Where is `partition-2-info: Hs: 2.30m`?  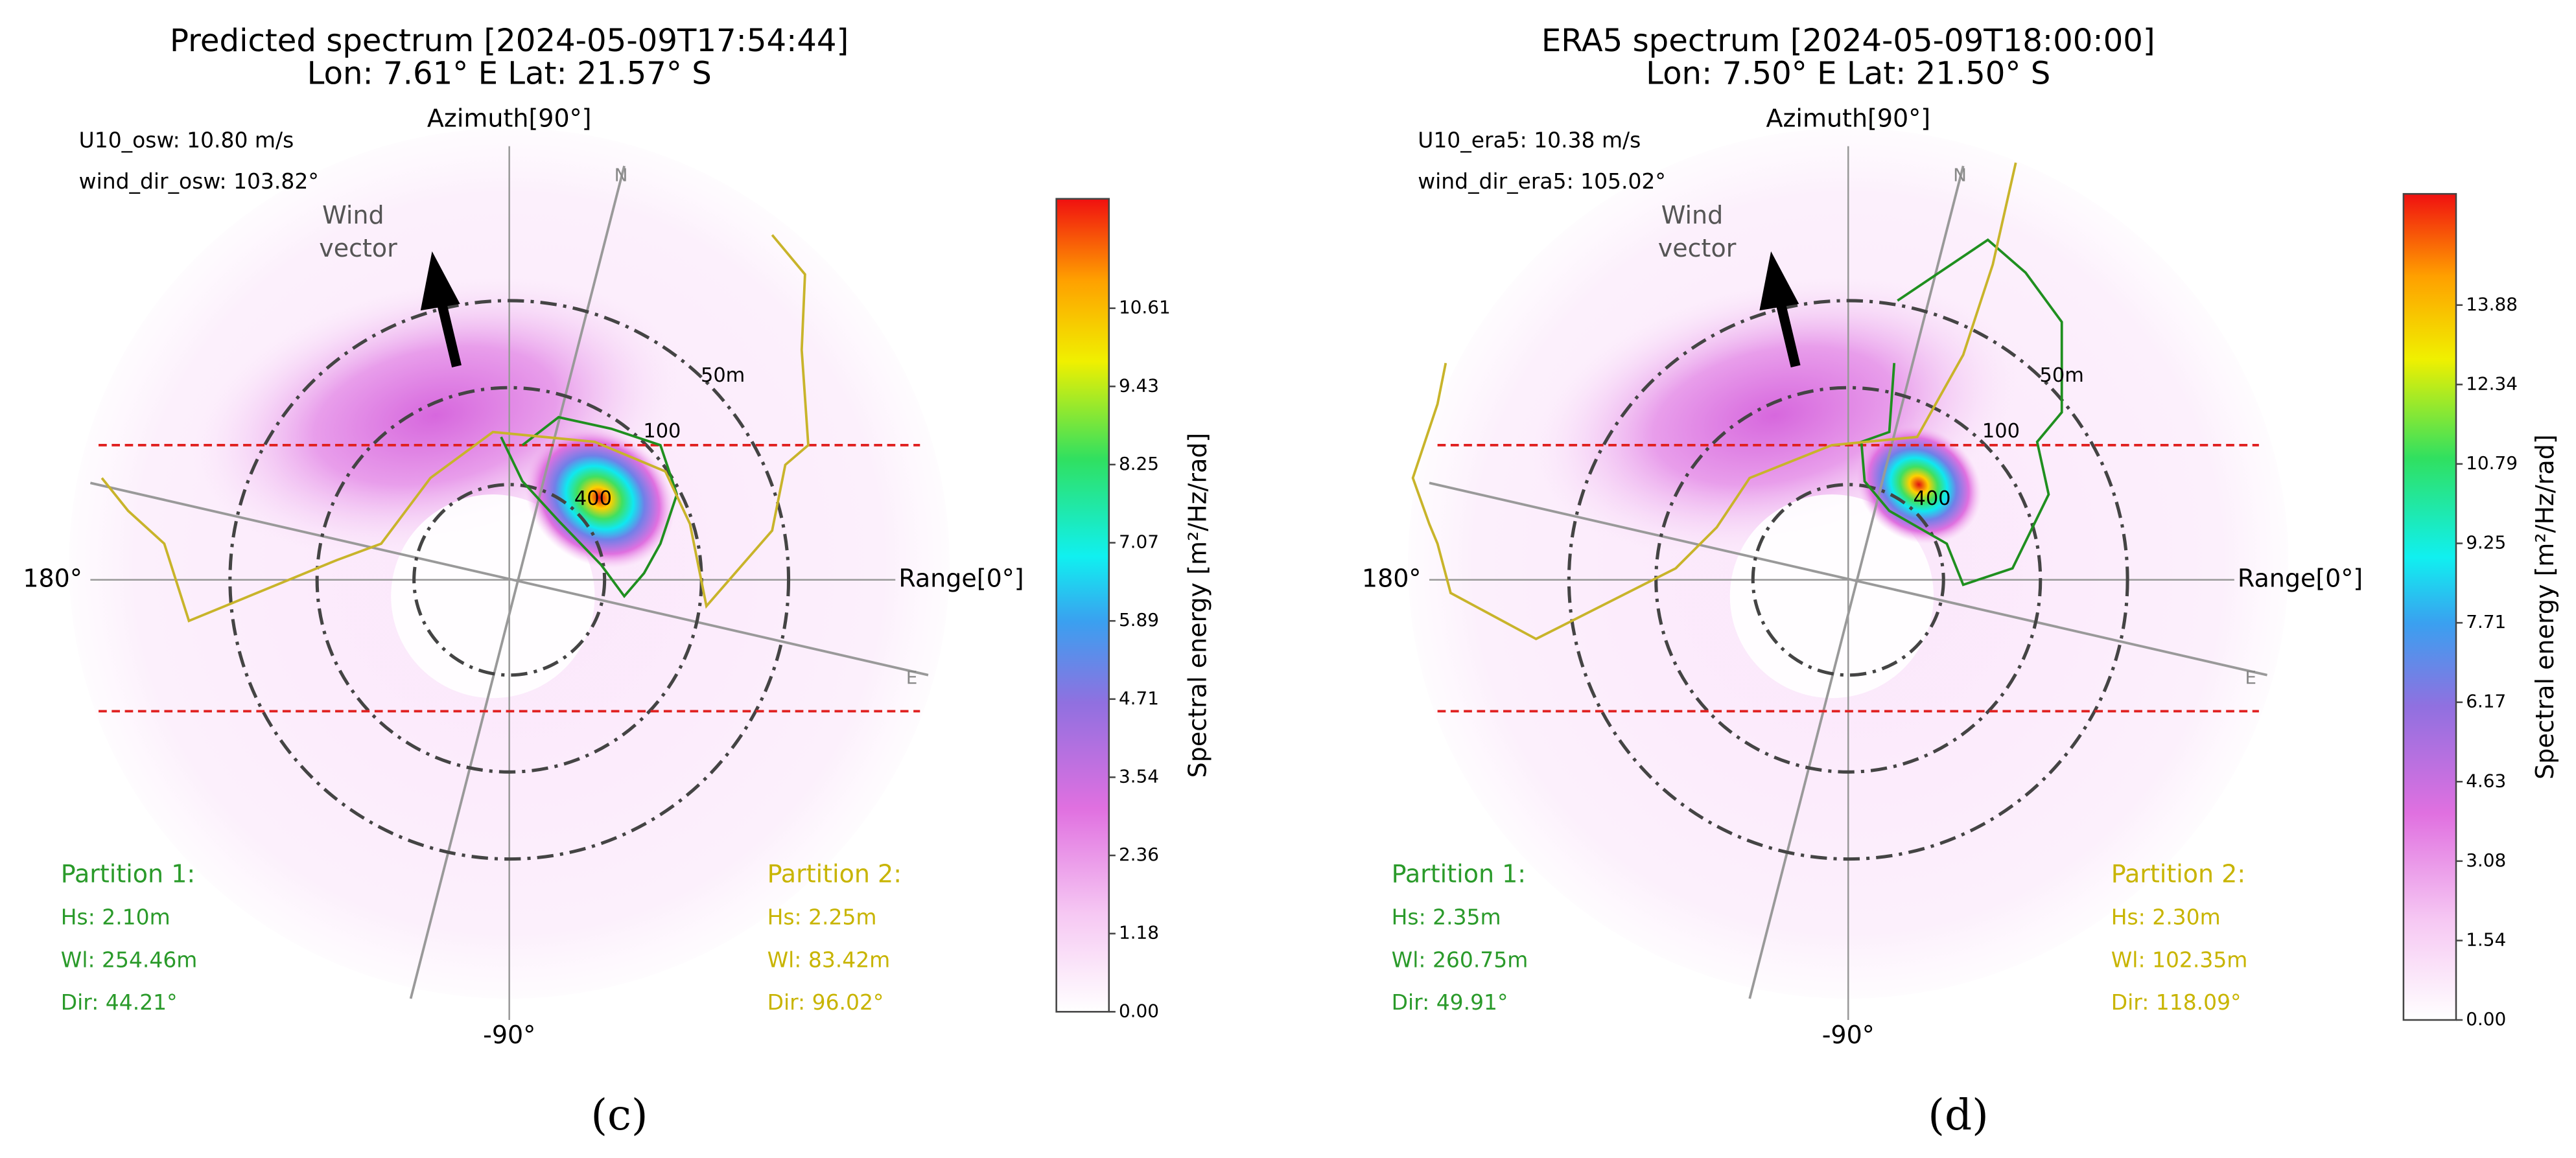
partition-2-info: Hs: 2.30m is located at coordinates (2166, 916).